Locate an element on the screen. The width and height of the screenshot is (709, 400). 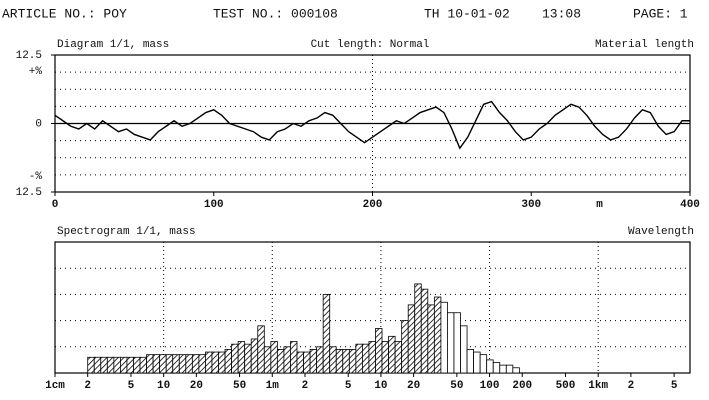
x-tick-label: 50 is located at coordinates (456, 386).